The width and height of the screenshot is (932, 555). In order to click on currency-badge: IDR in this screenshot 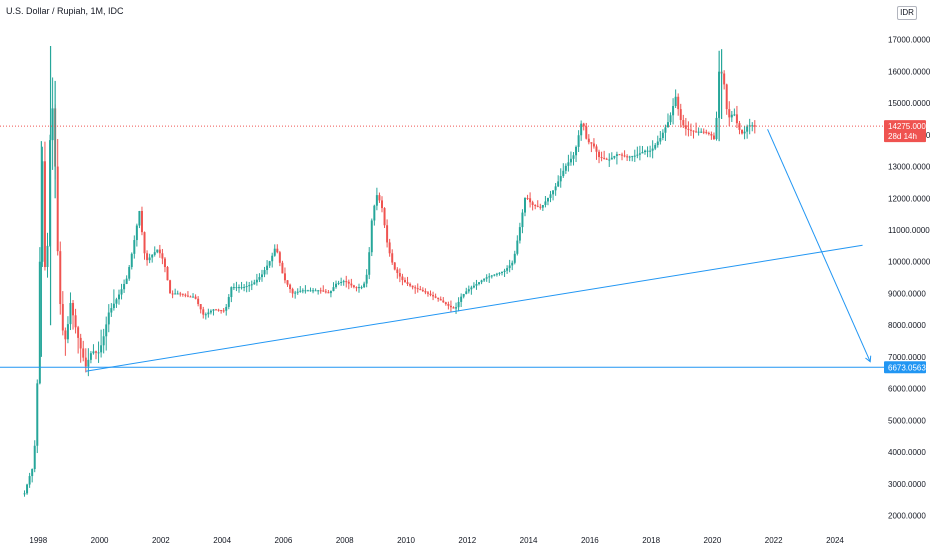, I will do `click(907, 13)`.